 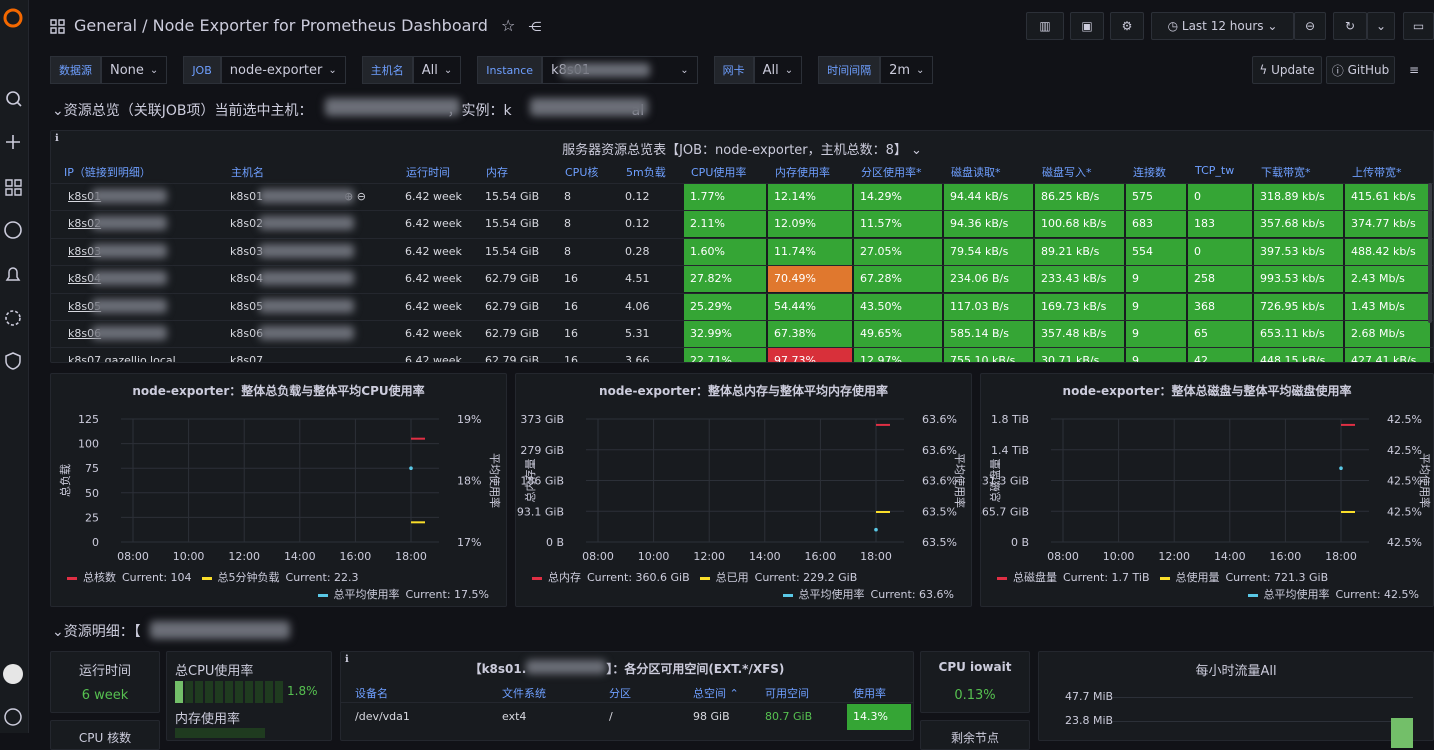 I want to click on search-icon, so click(x=13, y=98).